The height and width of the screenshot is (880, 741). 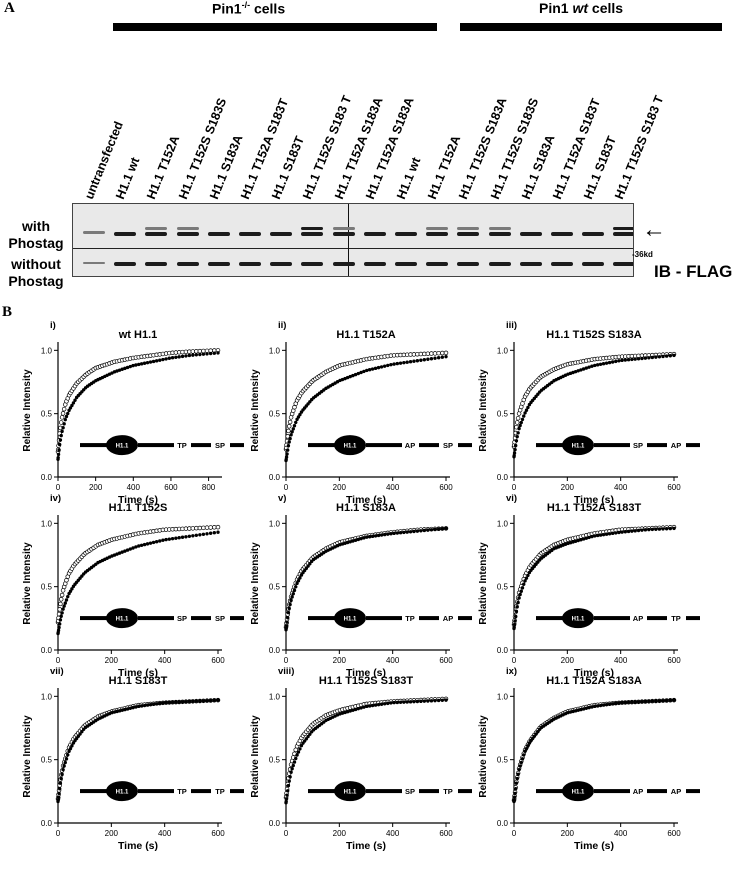 What do you see at coordinates (511, 325) in the screenshot?
I see `chart-numeral: iii)` at bounding box center [511, 325].